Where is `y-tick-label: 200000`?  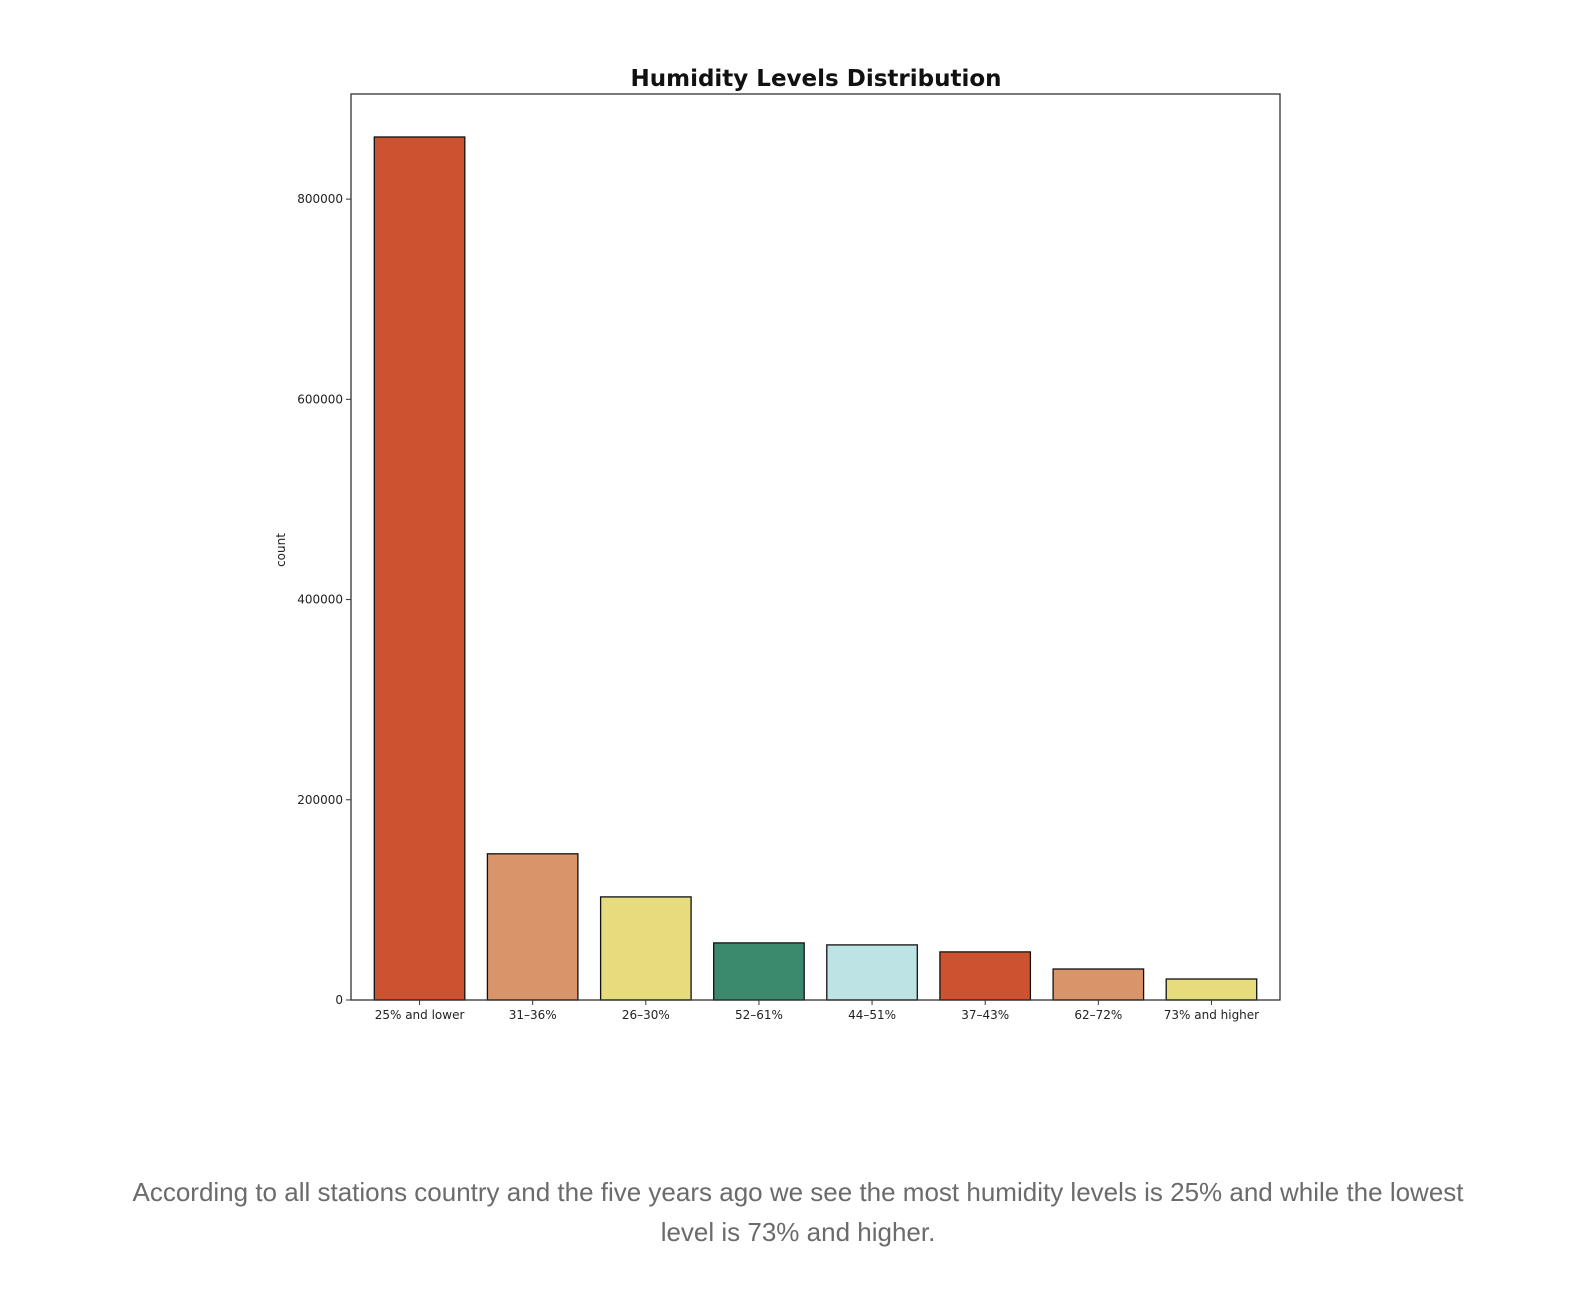
y-tick-label: 200000 is located at coordinates (320, 800).